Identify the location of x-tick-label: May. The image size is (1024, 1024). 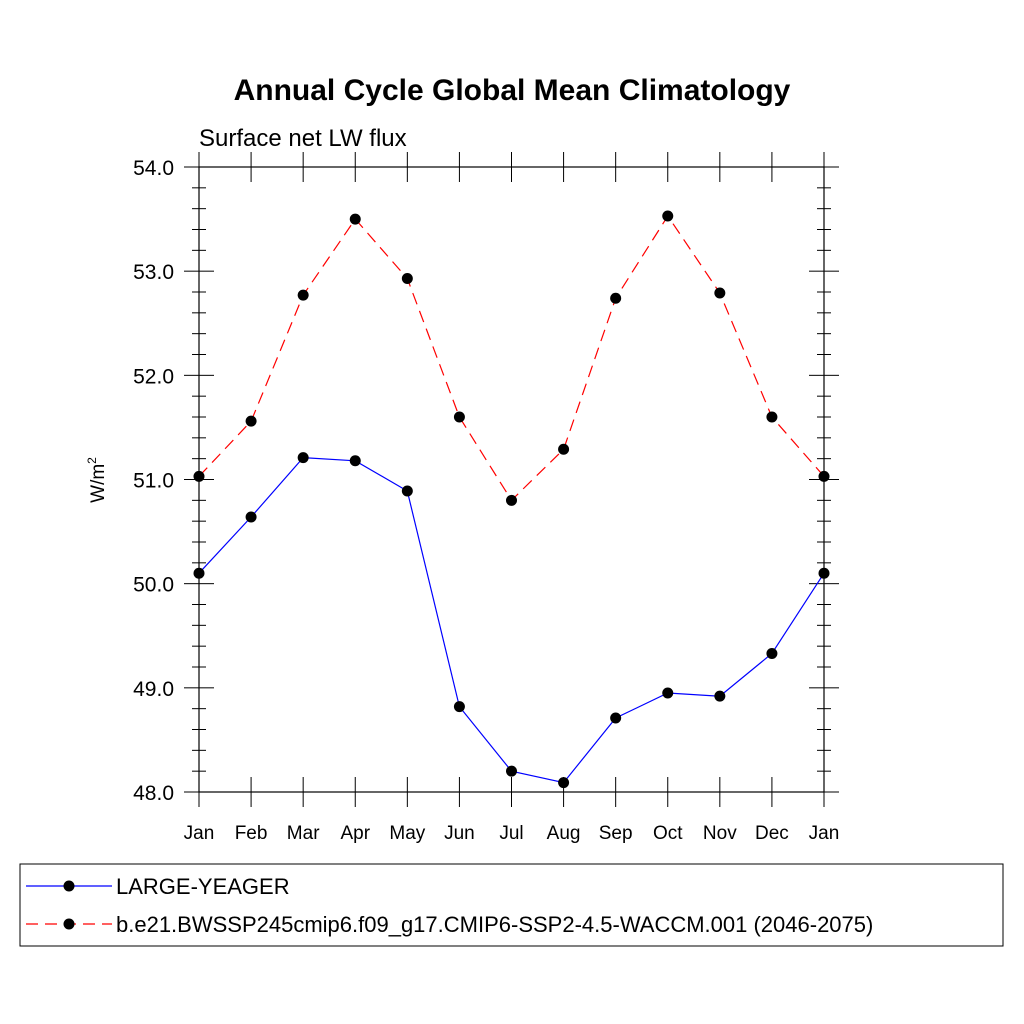
(407, 833).